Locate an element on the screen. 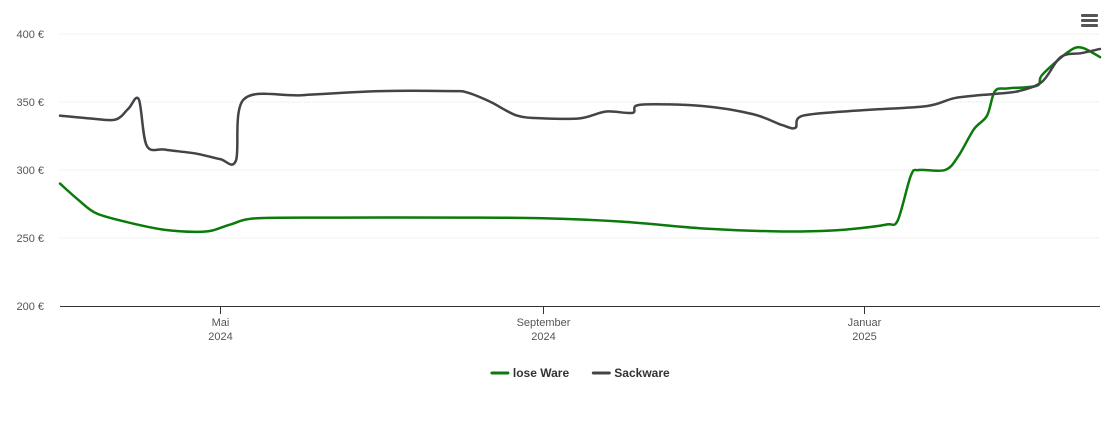 The height and width of the screenshot is (423, 1110). legend-label: lose Ware is located at coordinates (541, 373).